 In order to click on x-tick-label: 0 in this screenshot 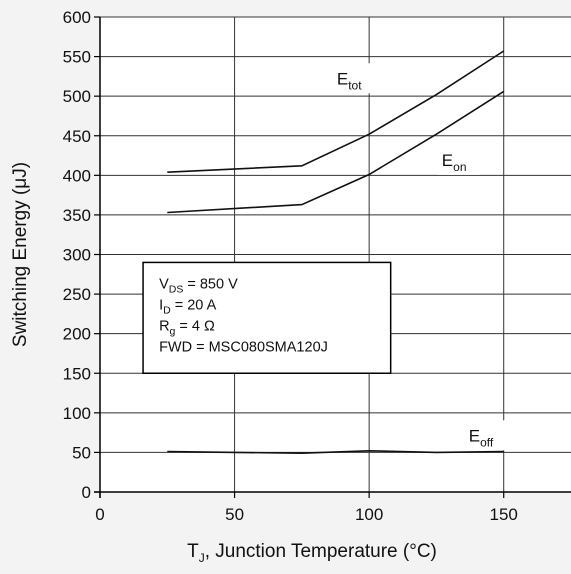, I will do `click(99, 514)`.